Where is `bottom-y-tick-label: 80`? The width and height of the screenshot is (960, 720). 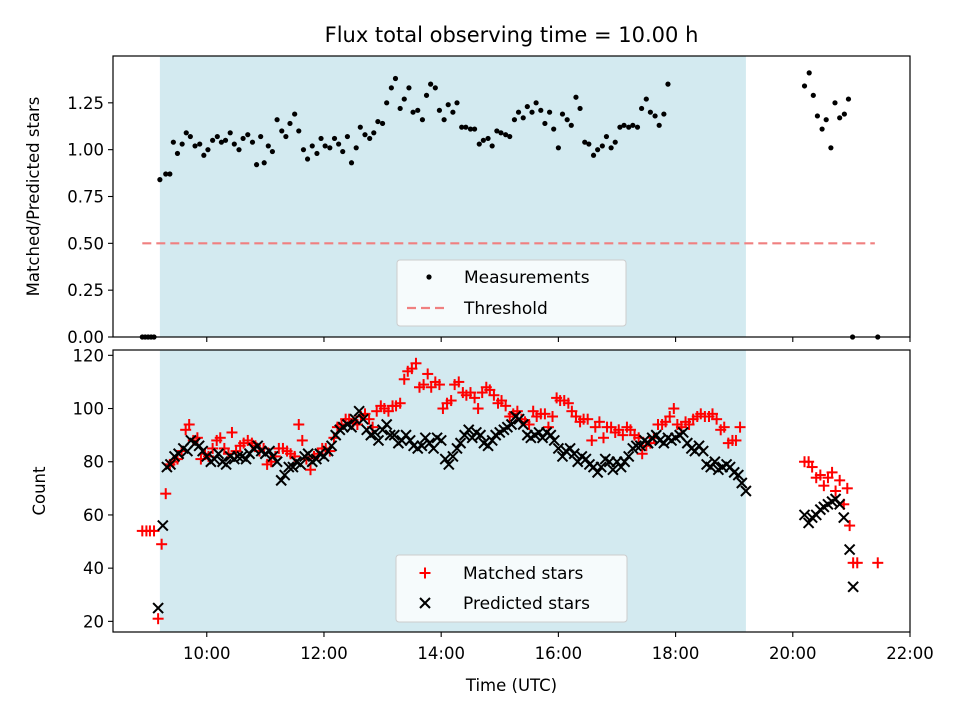 bottom-y-tick-label: 80 is located at coordinates (93, 462).